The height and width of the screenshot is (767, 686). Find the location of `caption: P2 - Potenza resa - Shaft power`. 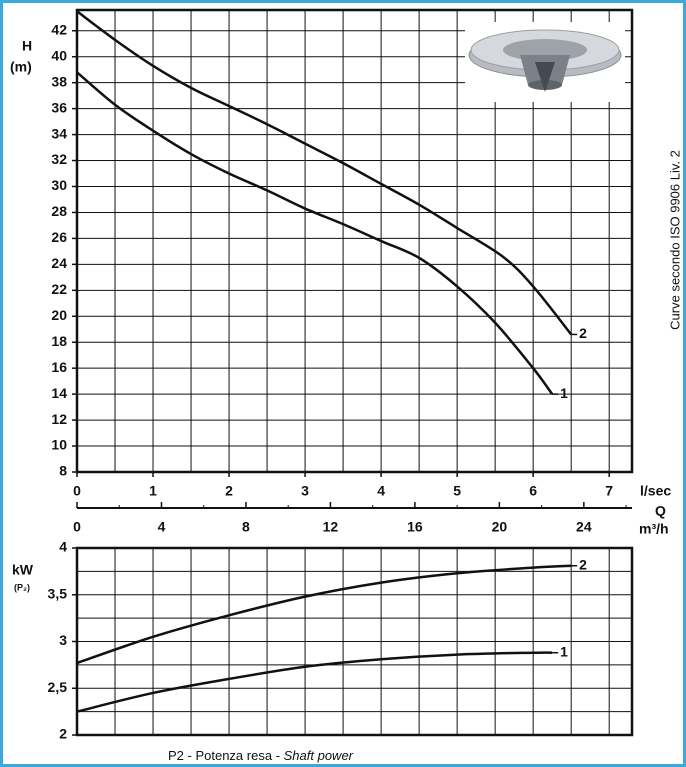

caption: P2 - Potenza resa - Shaft power is located at coordinates (261, 755).